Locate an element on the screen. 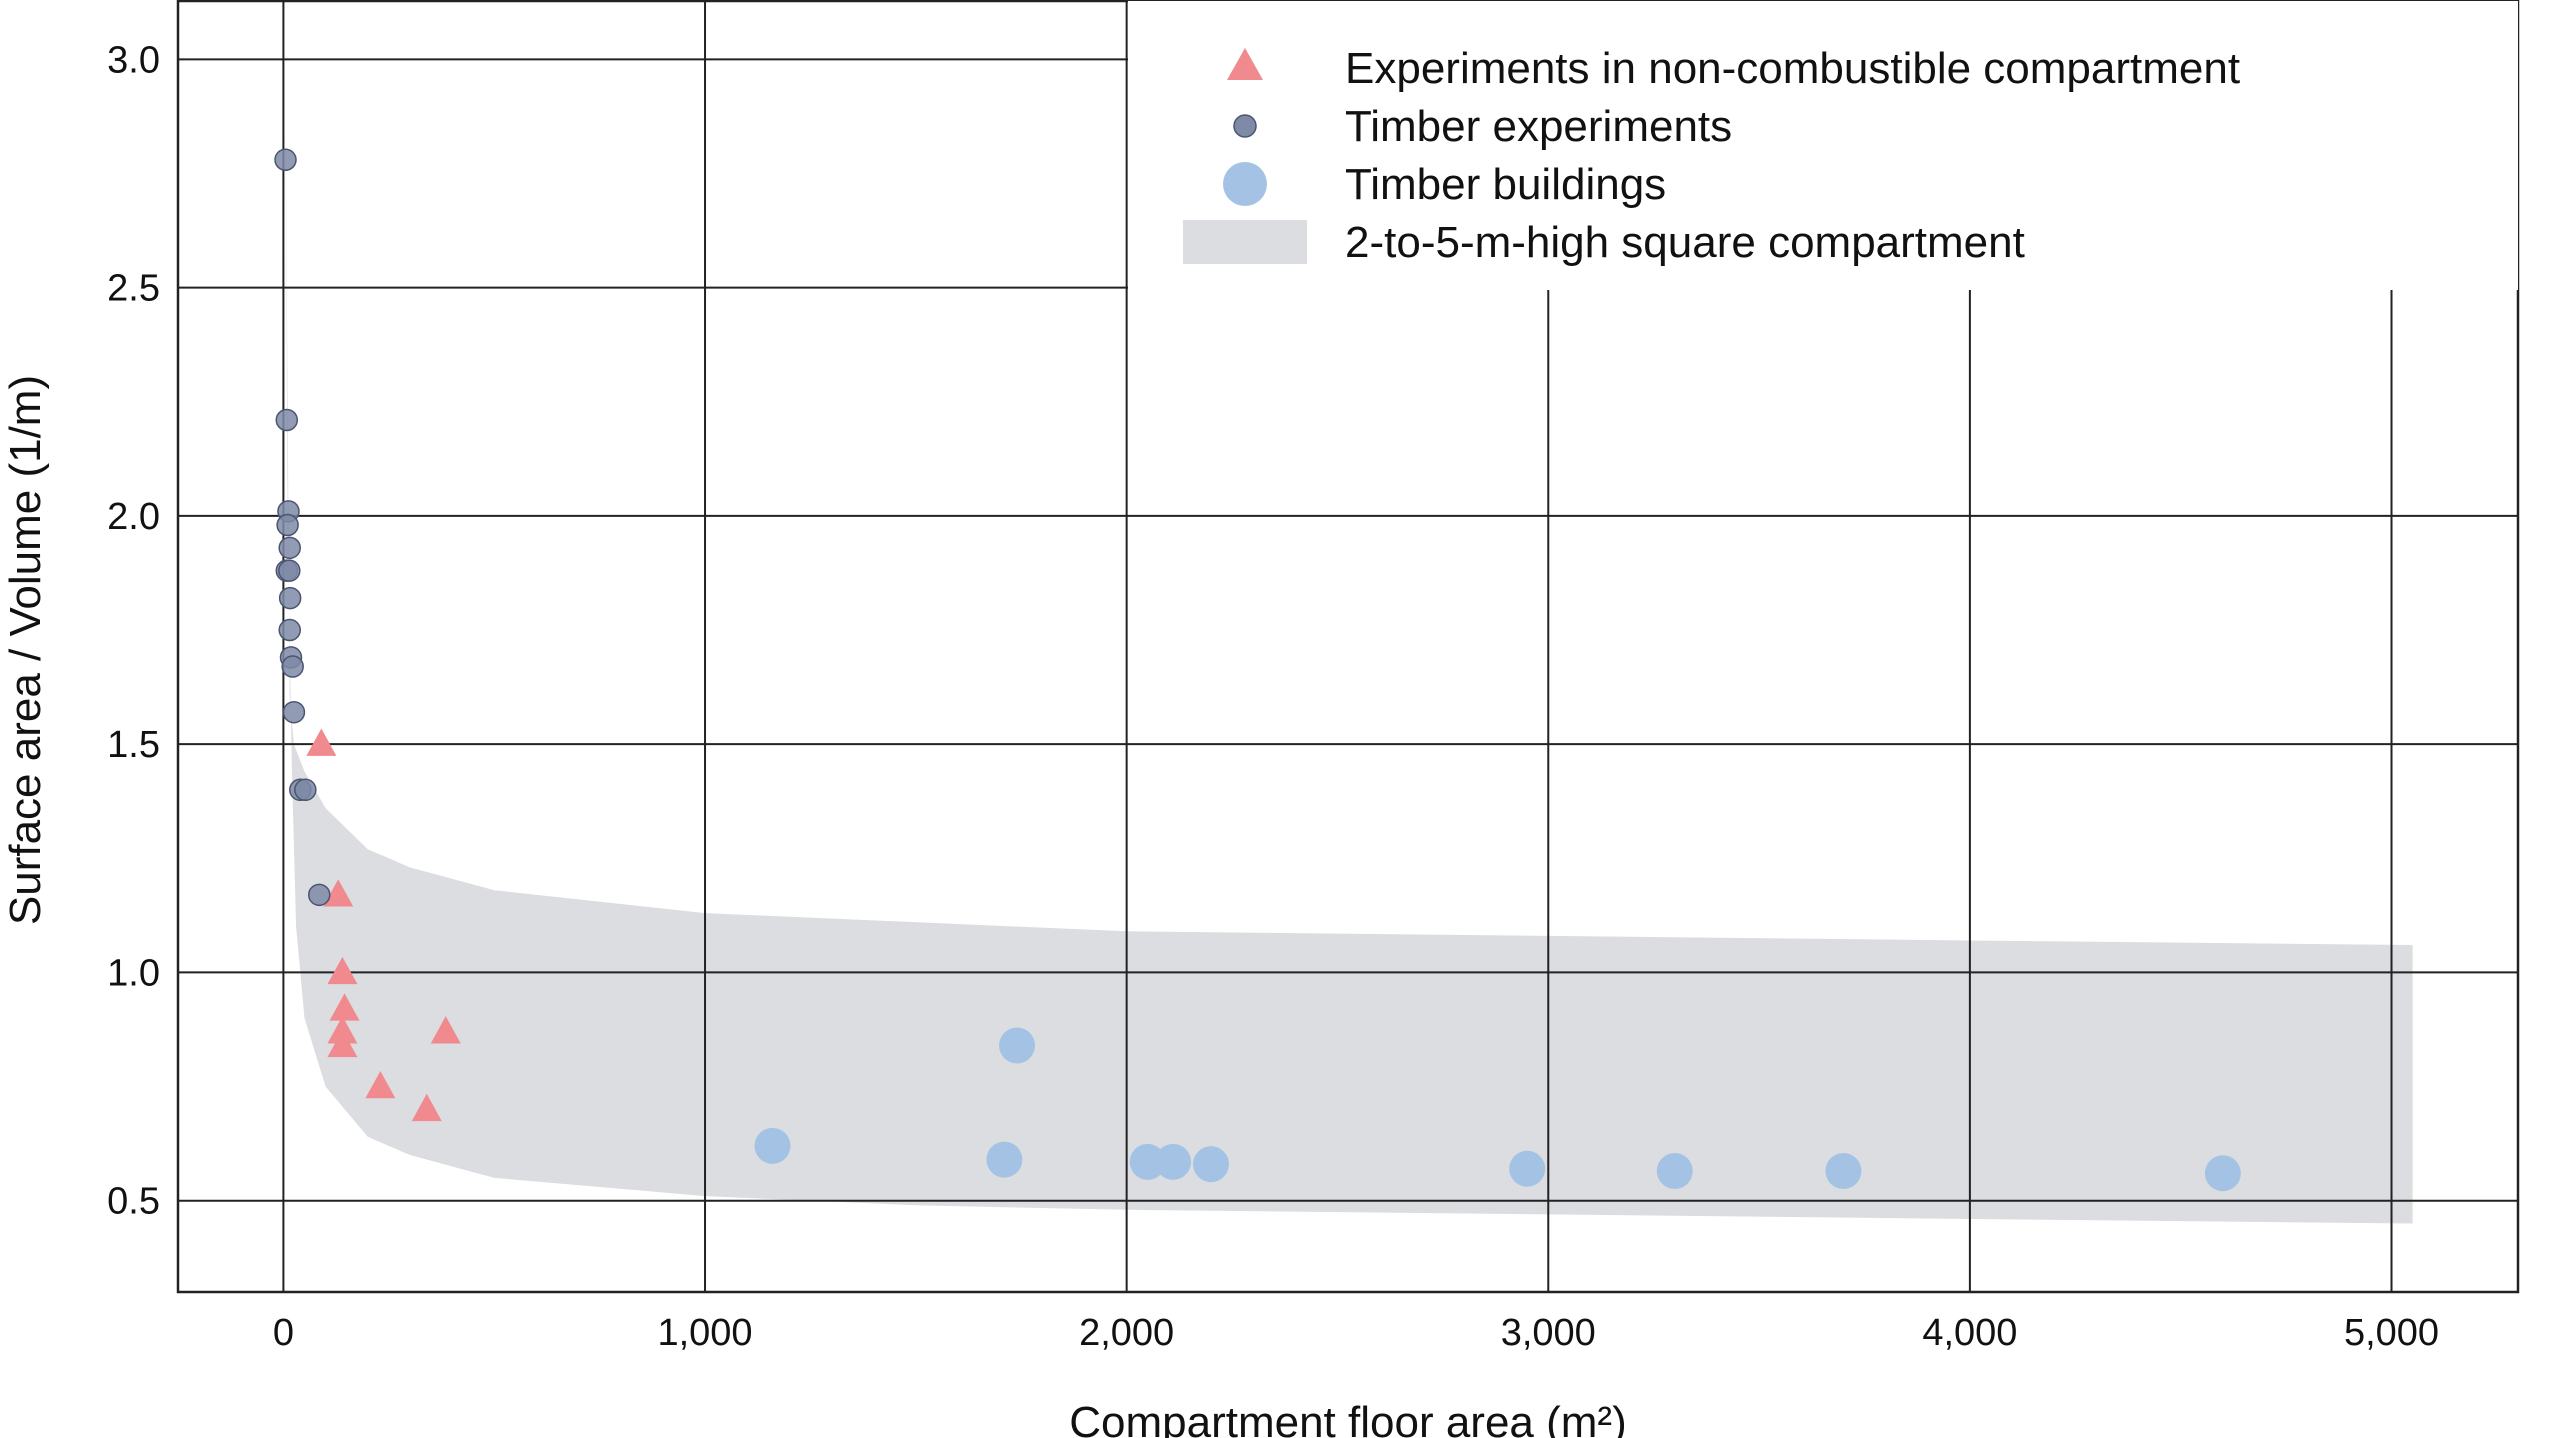 This screenshot has height=1438, width=2560. legend-background is located at coordinates (1823, 145).